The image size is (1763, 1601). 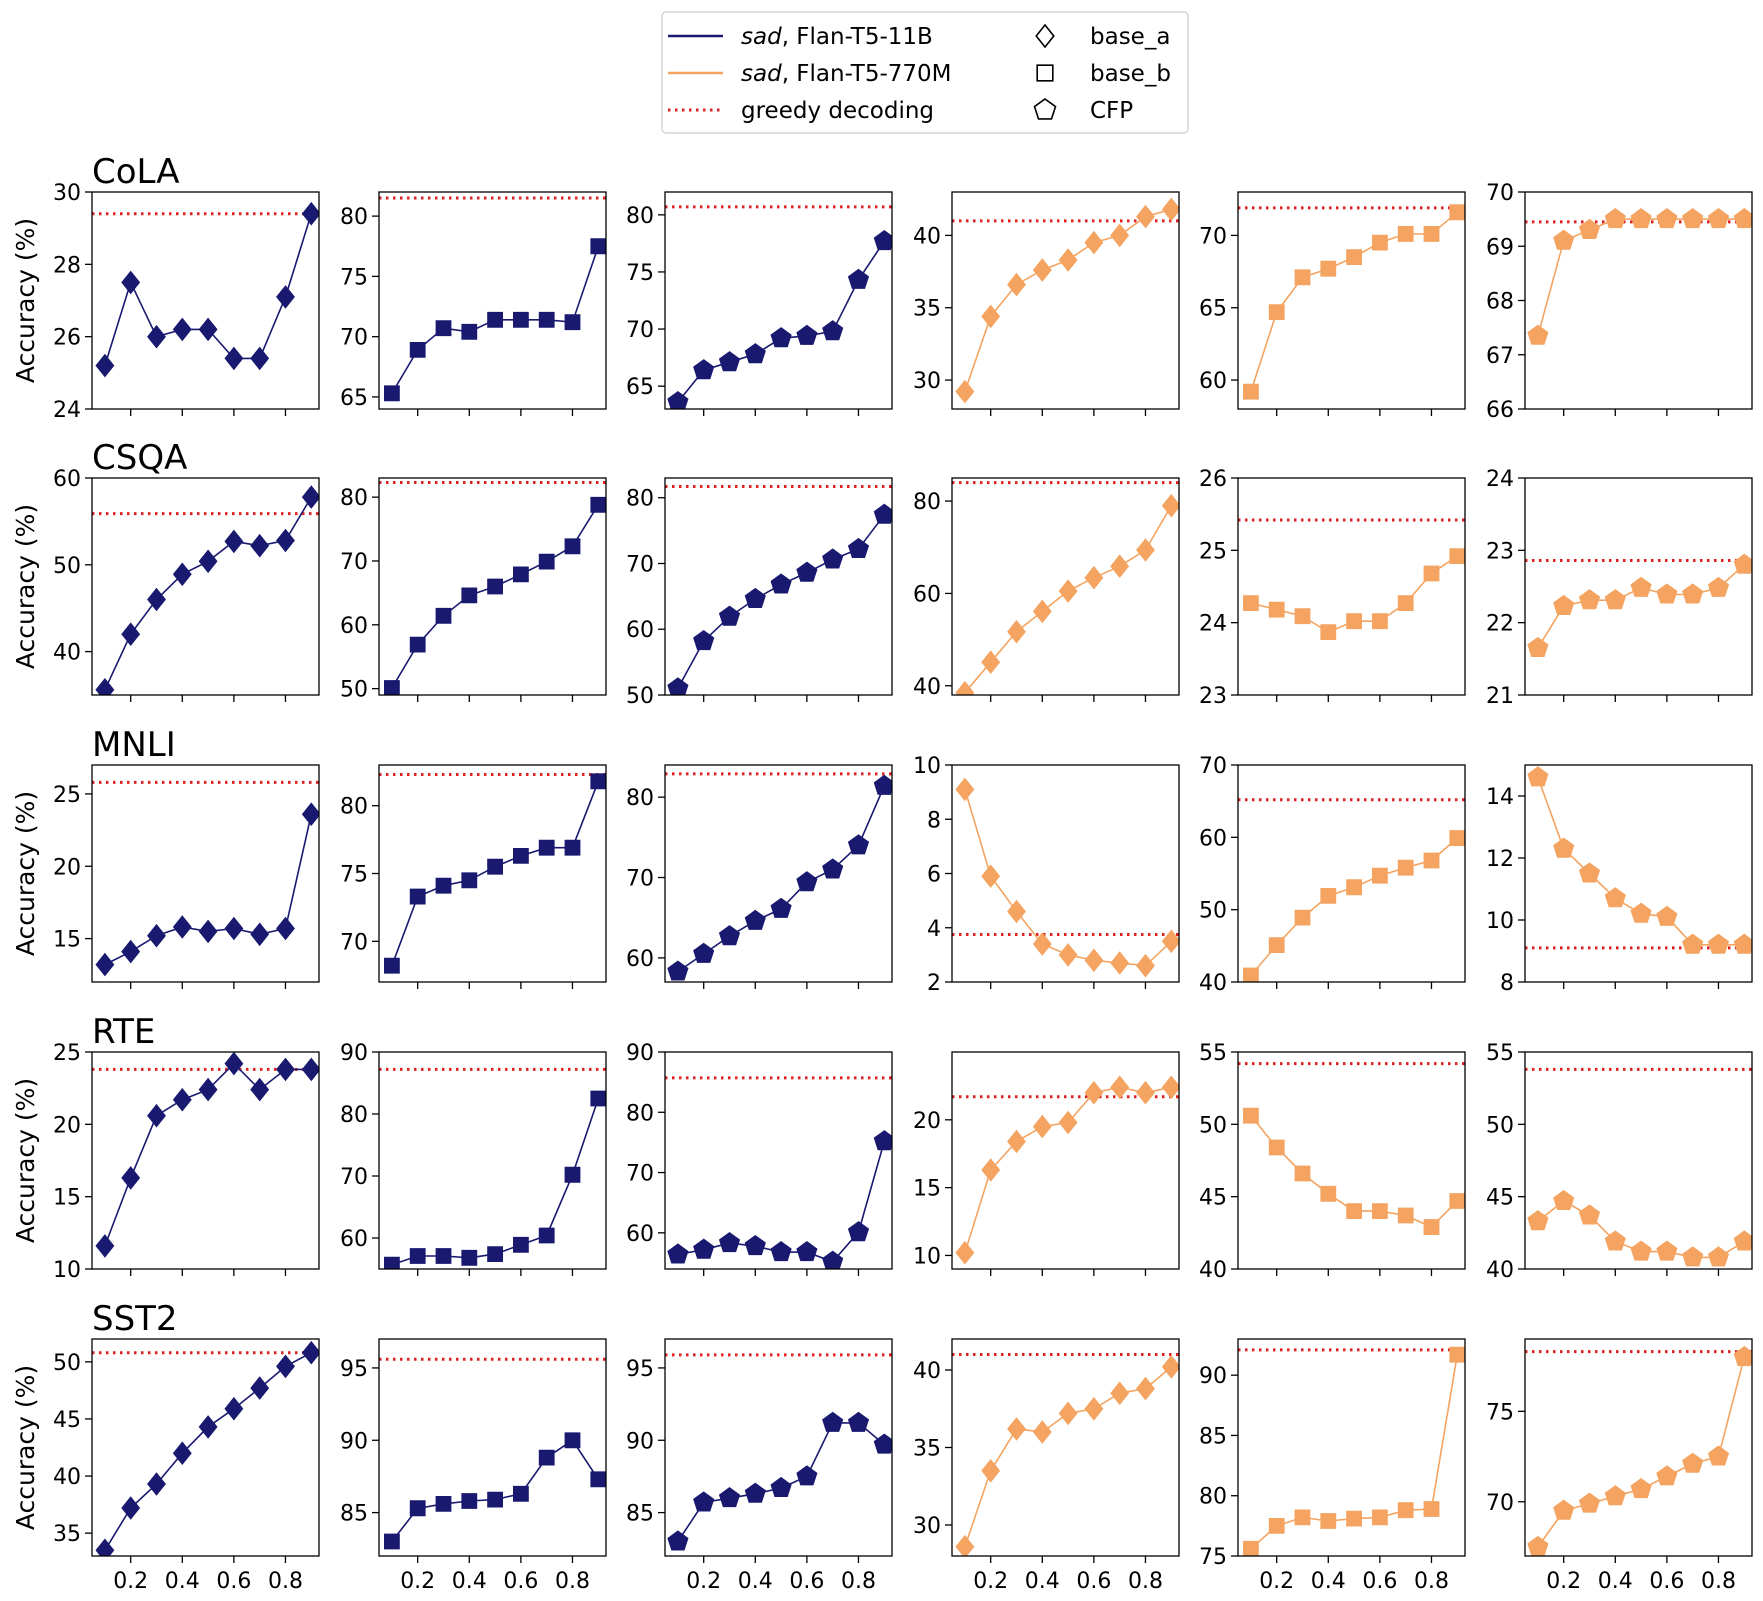 I want to click on y-tick-label: 10, so click(x=1500, y=921).